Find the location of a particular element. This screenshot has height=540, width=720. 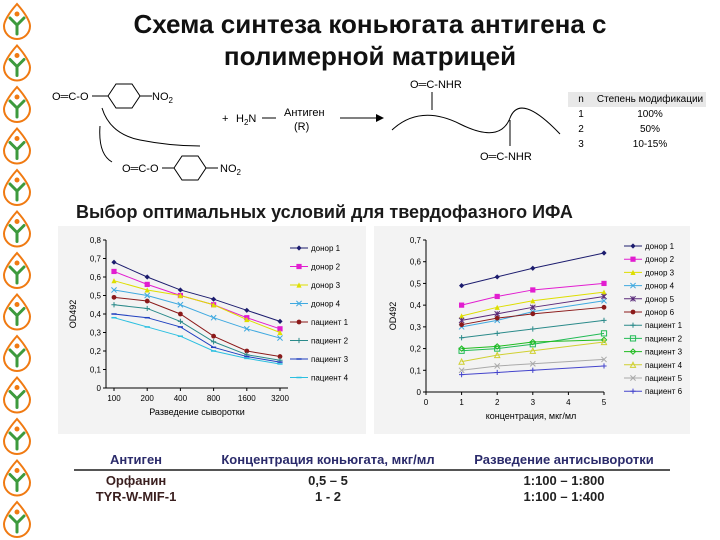

benzene-ring-bottom is located at coordinates (190, 168).